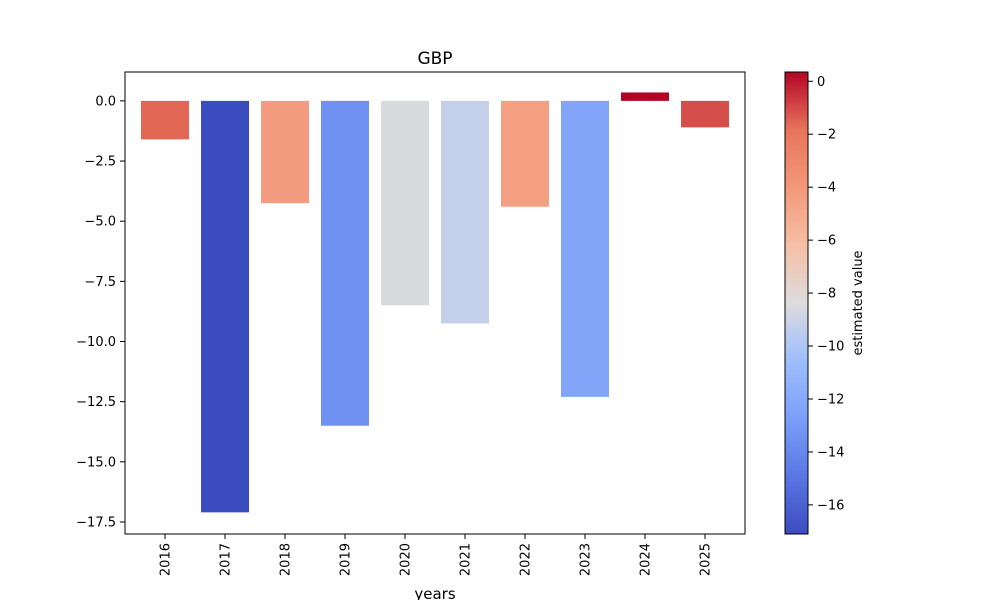 Image resolution: width=1000 pixels, height=600 pixels. I want to click on bar-2019, so click(345, 263).